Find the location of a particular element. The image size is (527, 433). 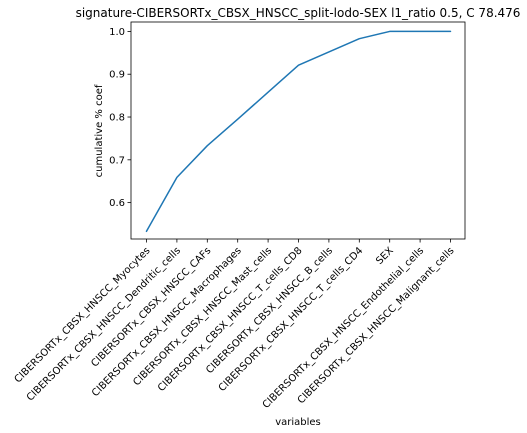

y-axis: 0.6 0.7 0.8 0.9 1.0 is located at coordinates (120, 118).